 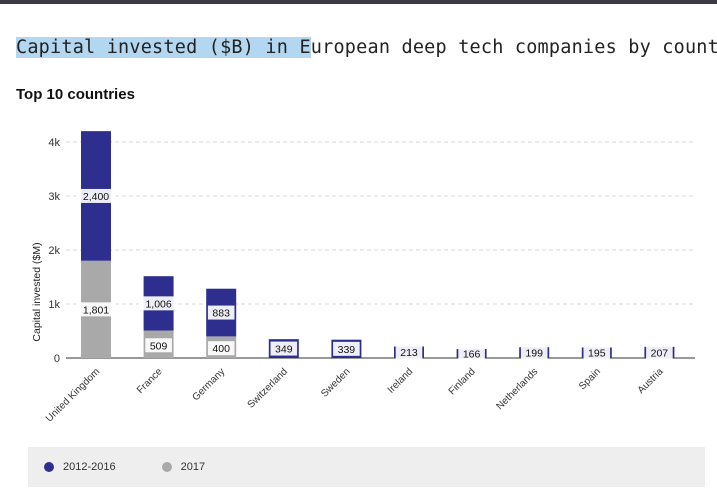 I want to click on y-axis-title: Capital invested ($M), so click(x=37, y=291).